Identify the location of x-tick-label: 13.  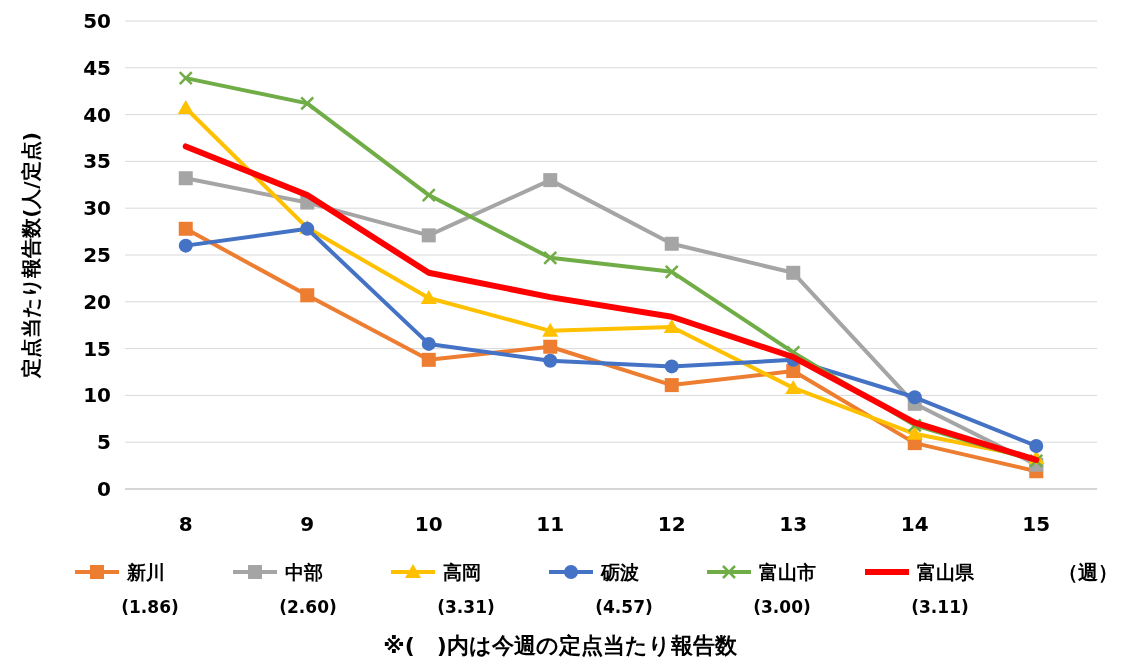
(793, 524).